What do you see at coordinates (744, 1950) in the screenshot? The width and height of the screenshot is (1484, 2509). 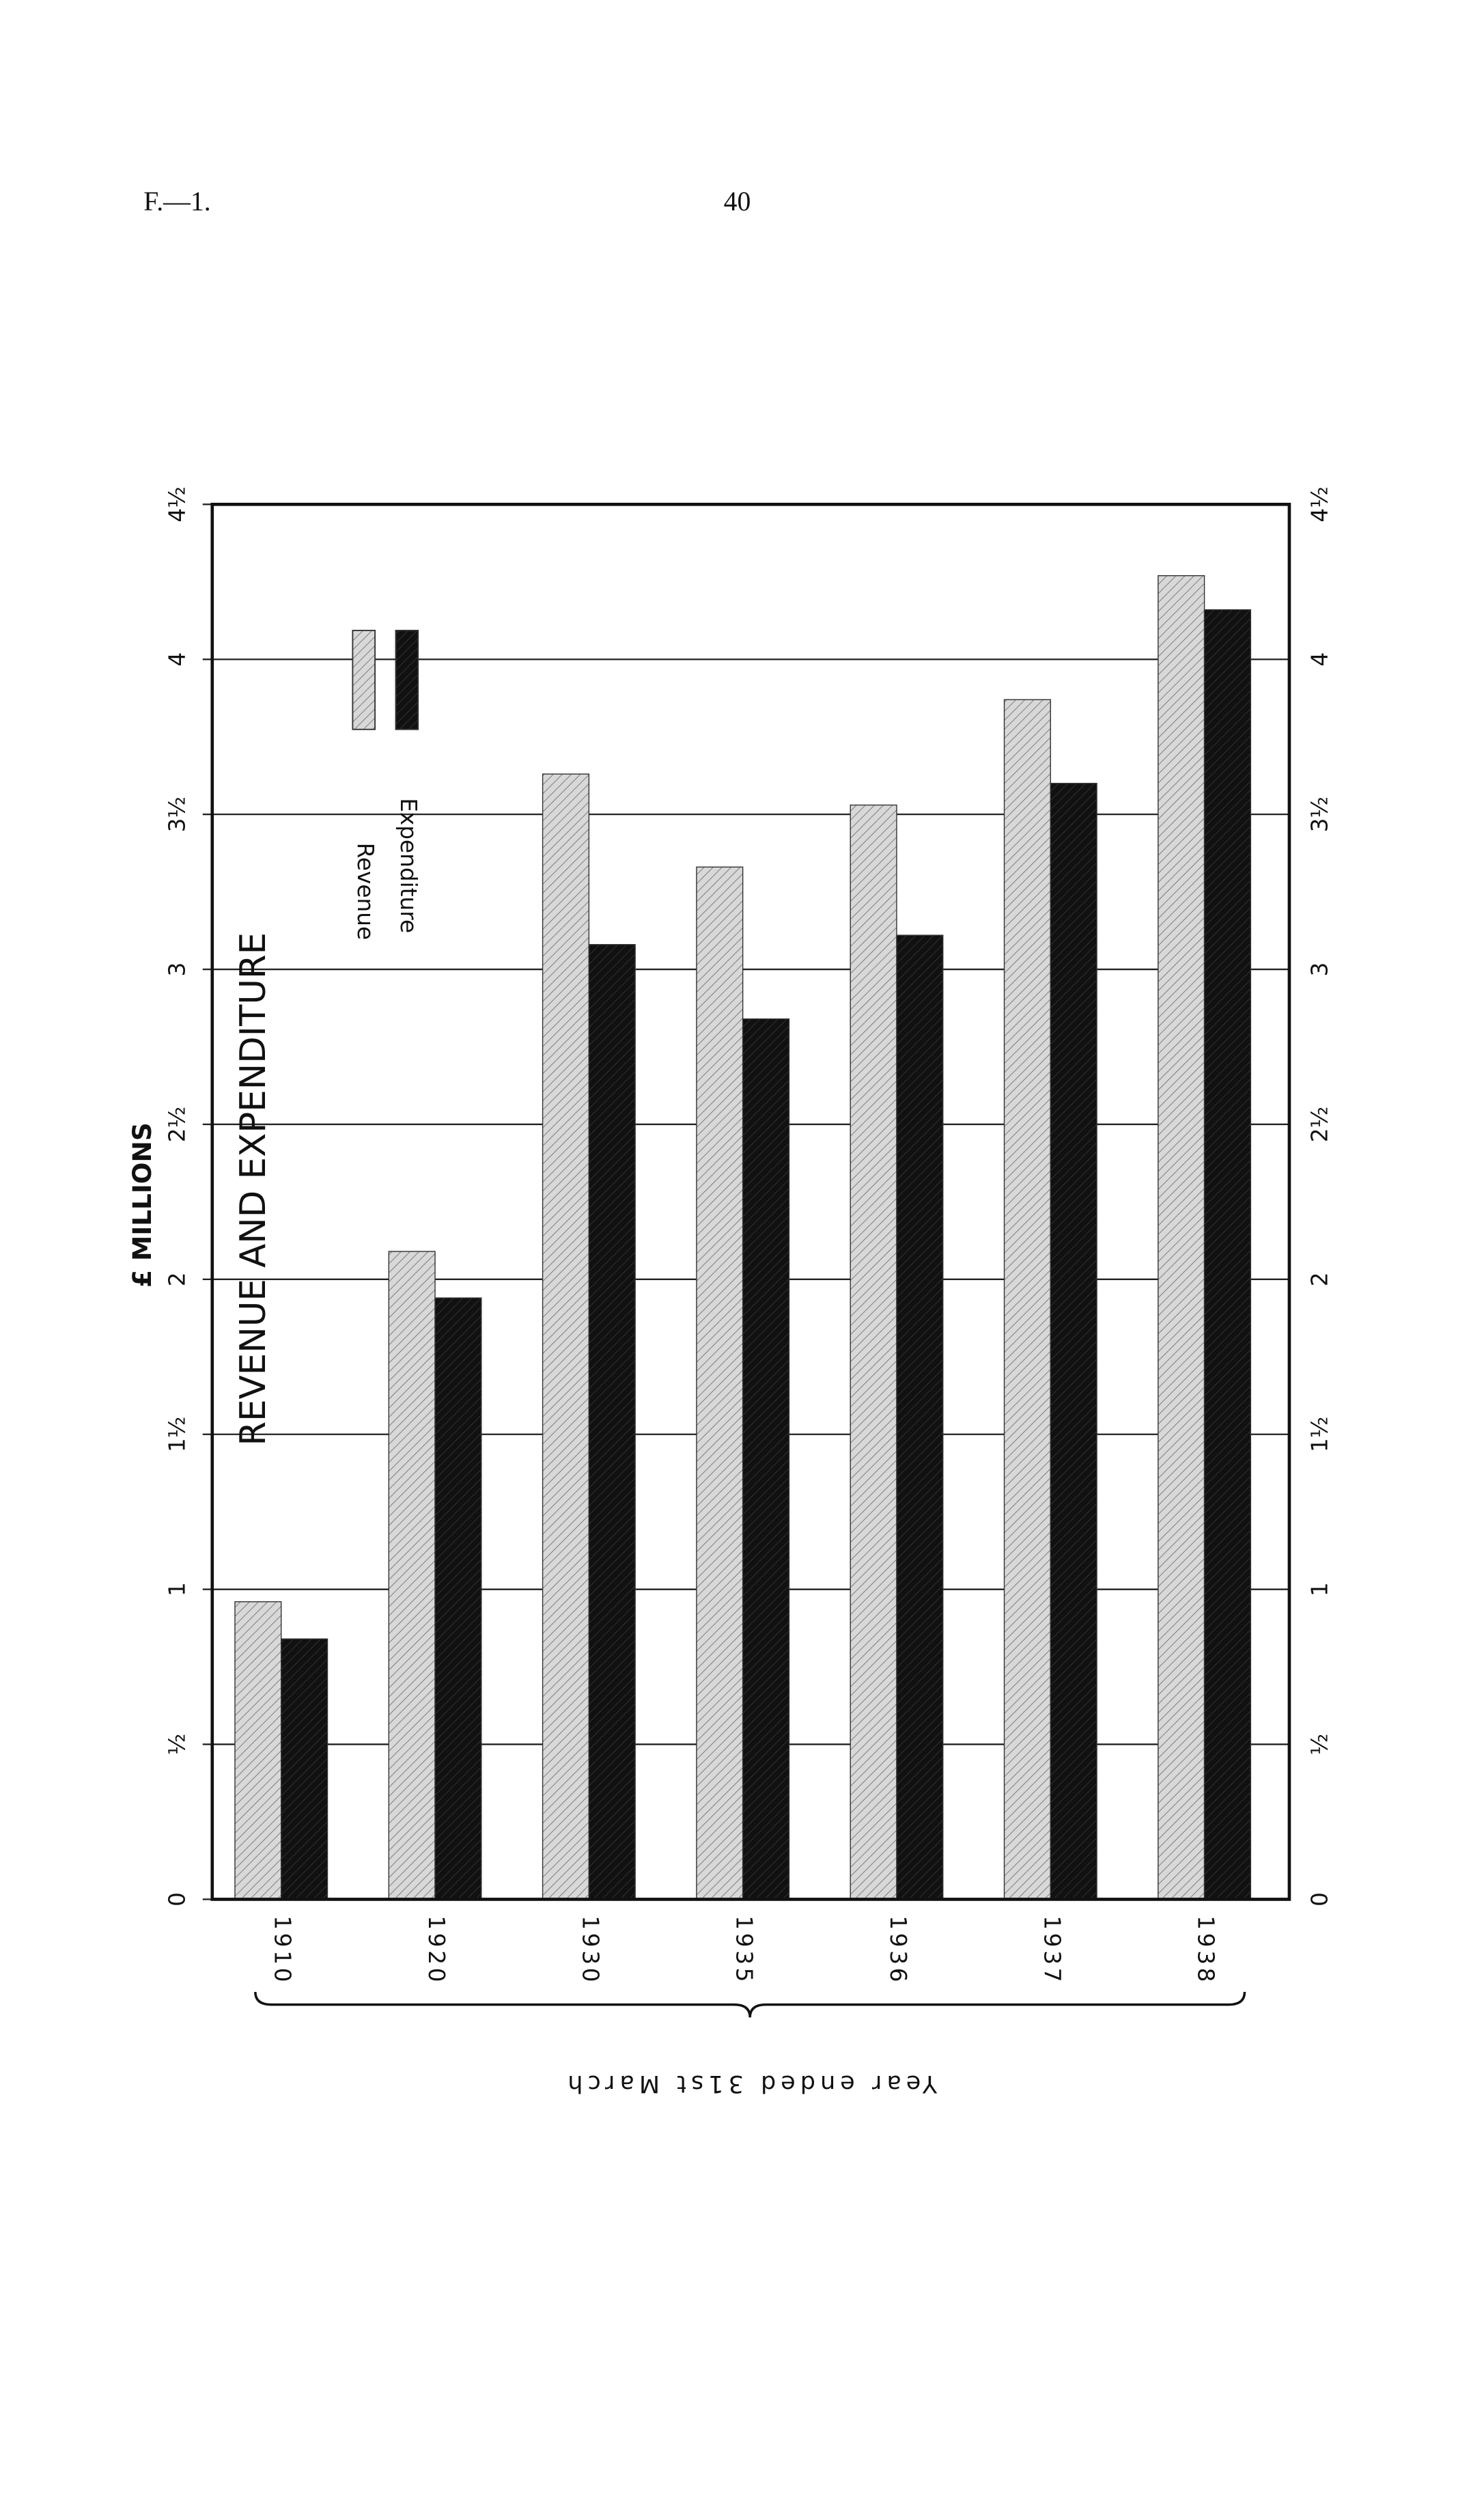 I see `x-tick-label: 1935` at bounding box center [744, 1950].